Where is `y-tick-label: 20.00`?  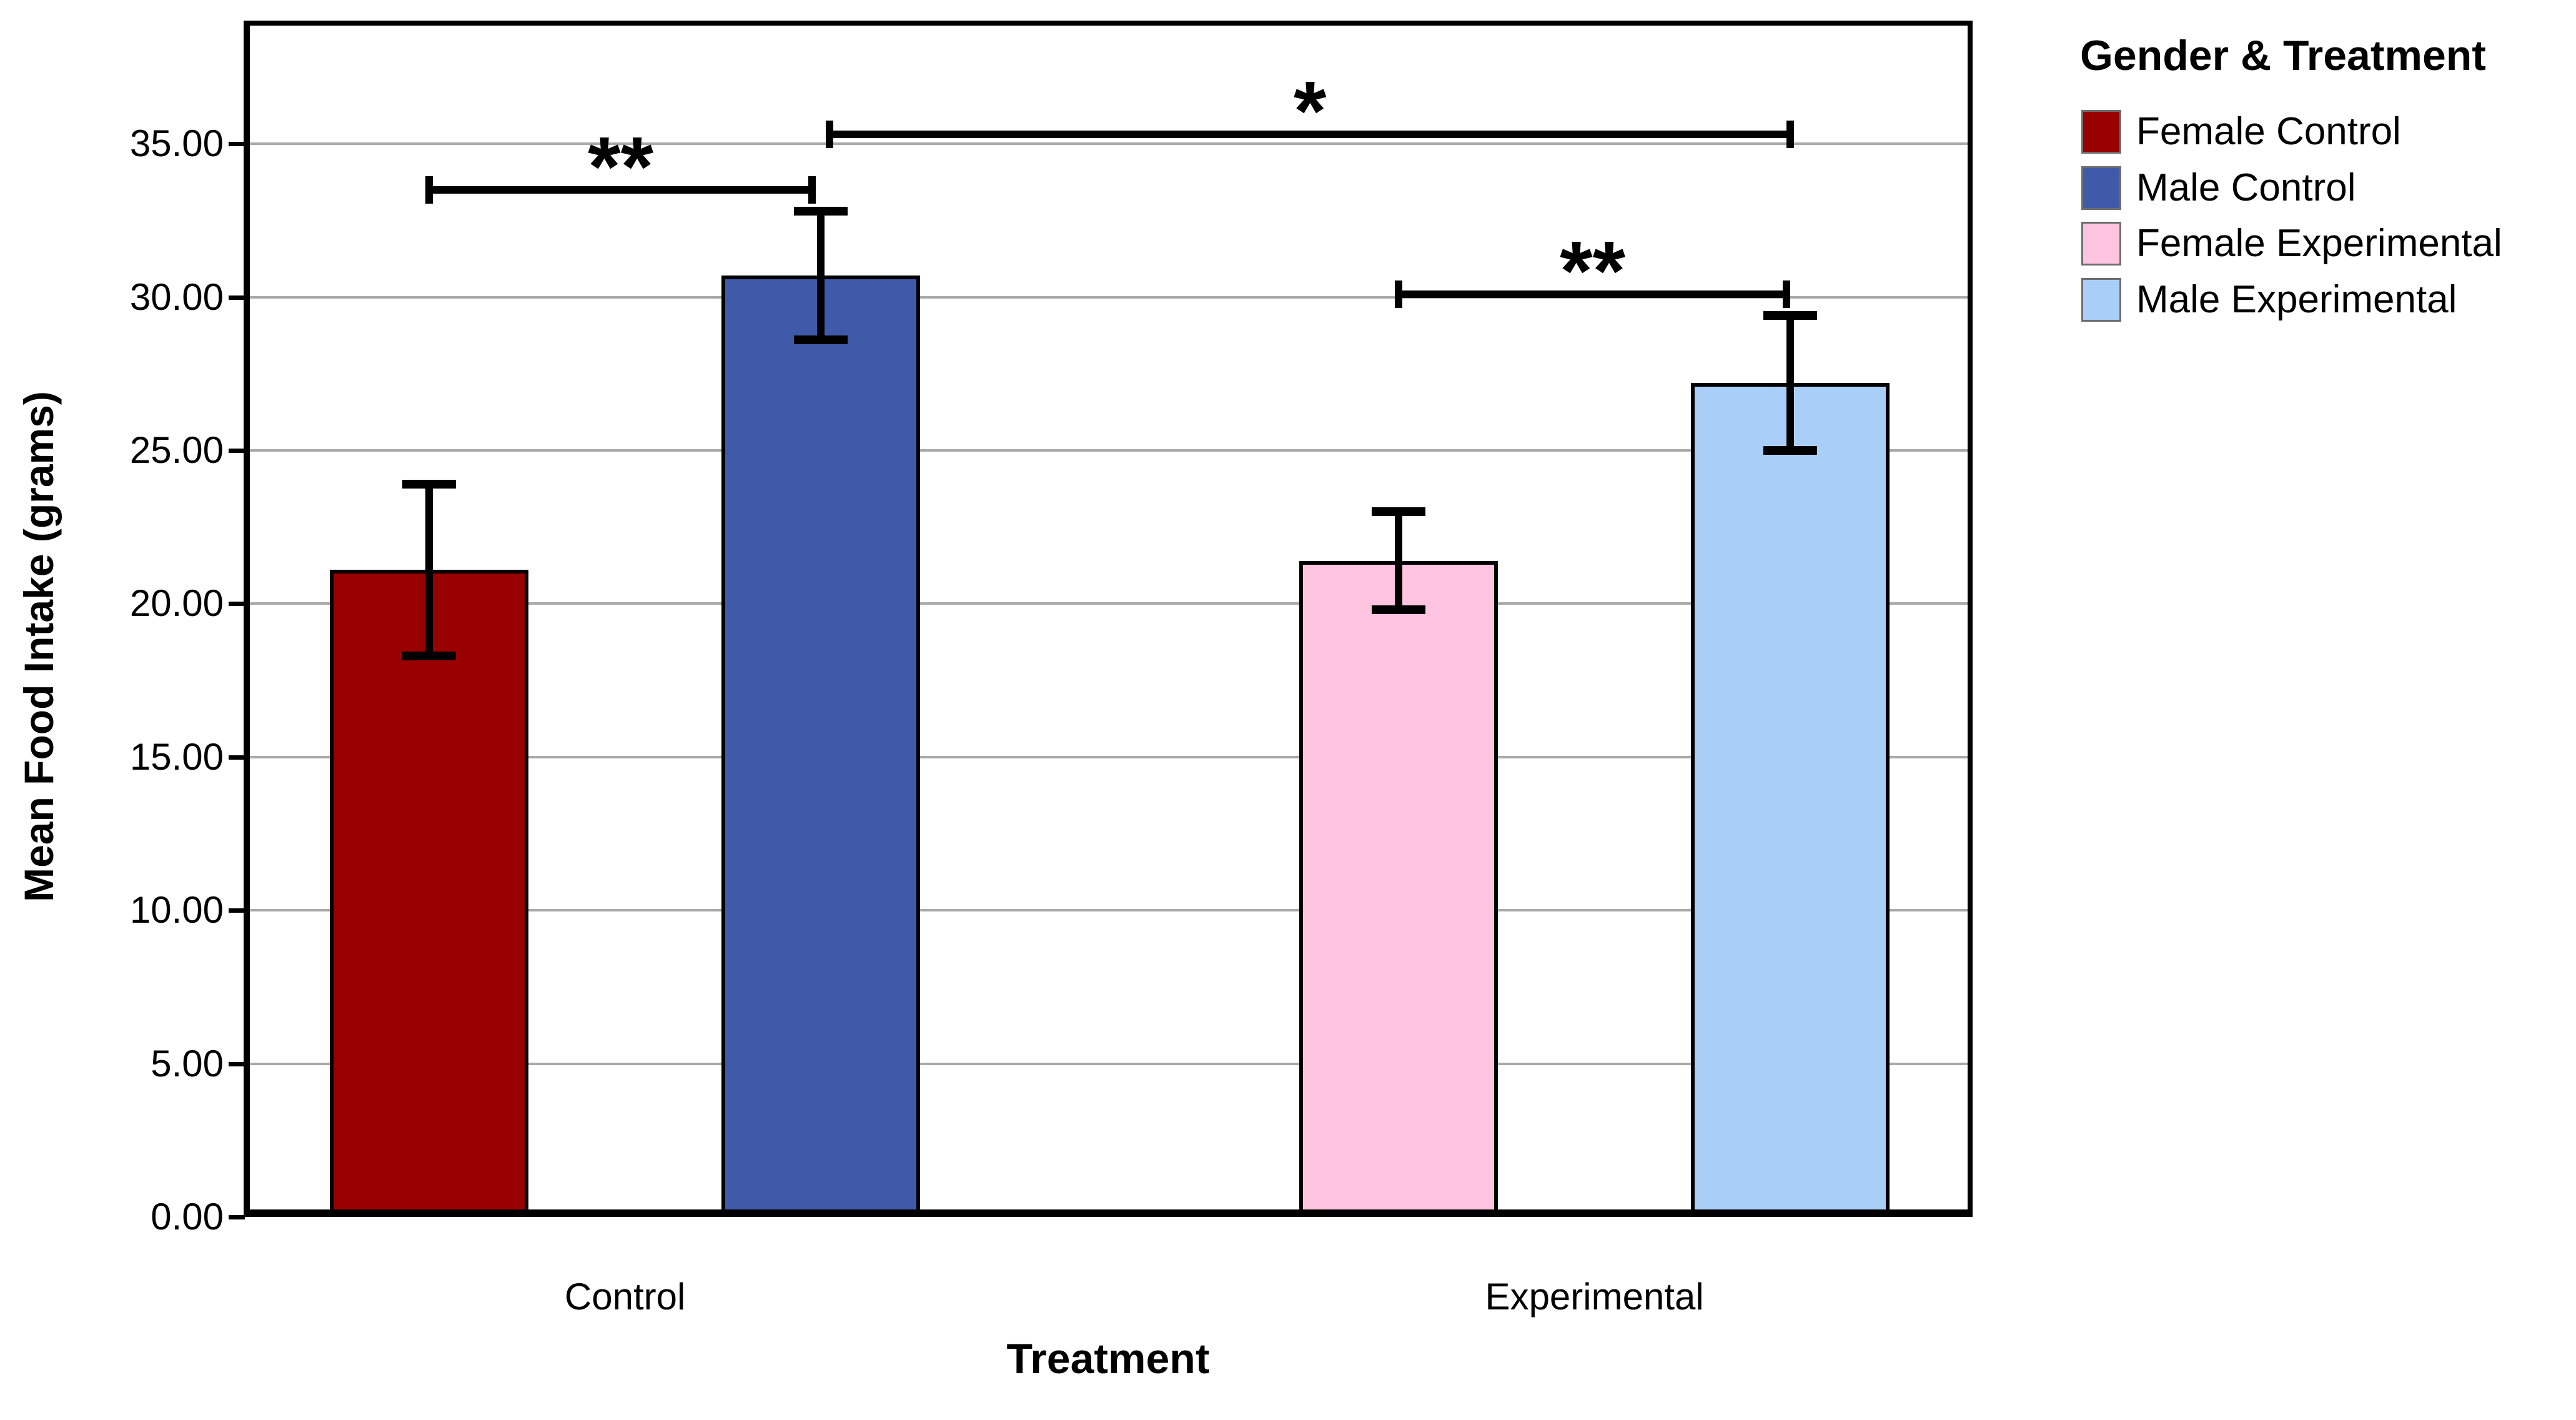
y-tick-label: 20.00 is located at coordinates (176, 603).